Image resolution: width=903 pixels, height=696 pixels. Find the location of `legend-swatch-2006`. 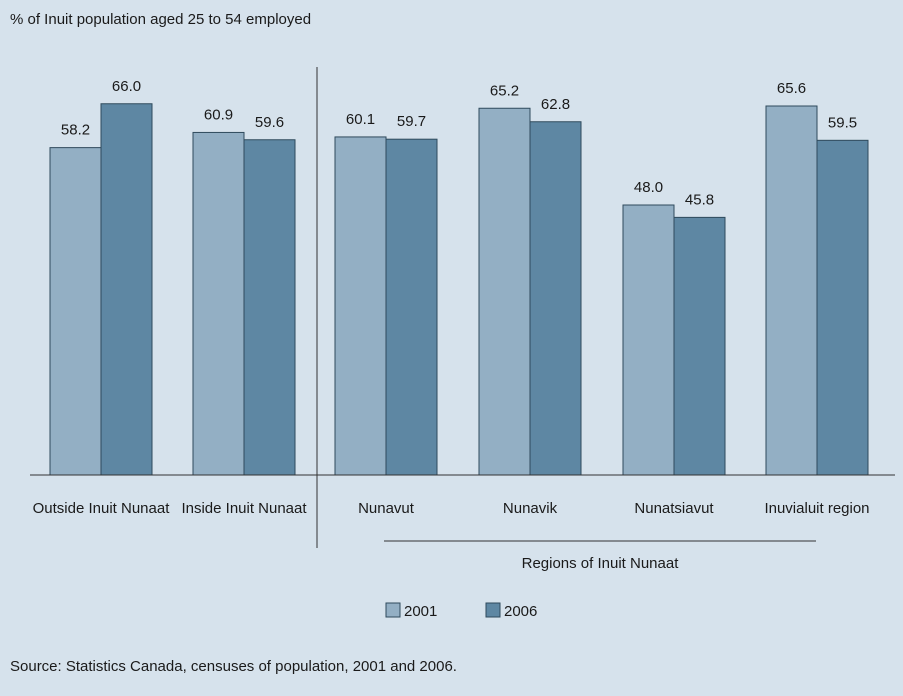

legend-swatch-2006 is located at coordinates (493, 610).